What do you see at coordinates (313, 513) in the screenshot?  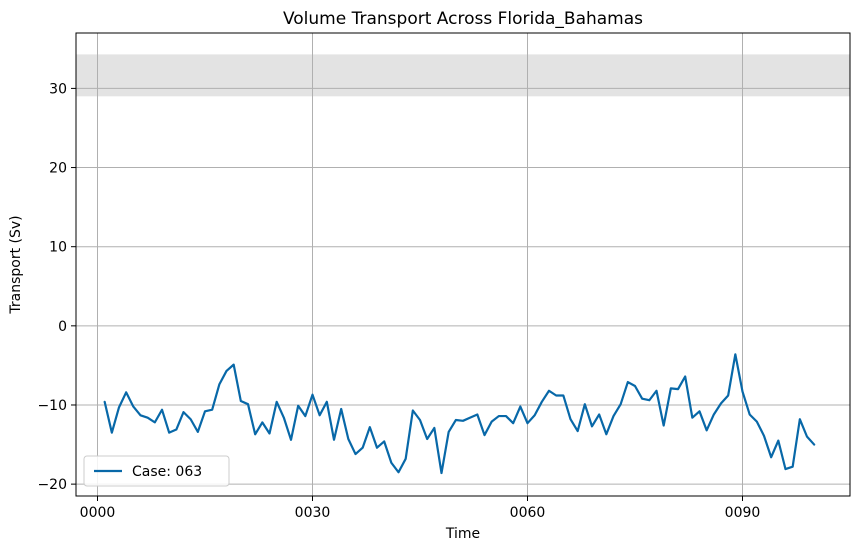 I see `x-tick-label: 0030` at bounding box center [313, 513].